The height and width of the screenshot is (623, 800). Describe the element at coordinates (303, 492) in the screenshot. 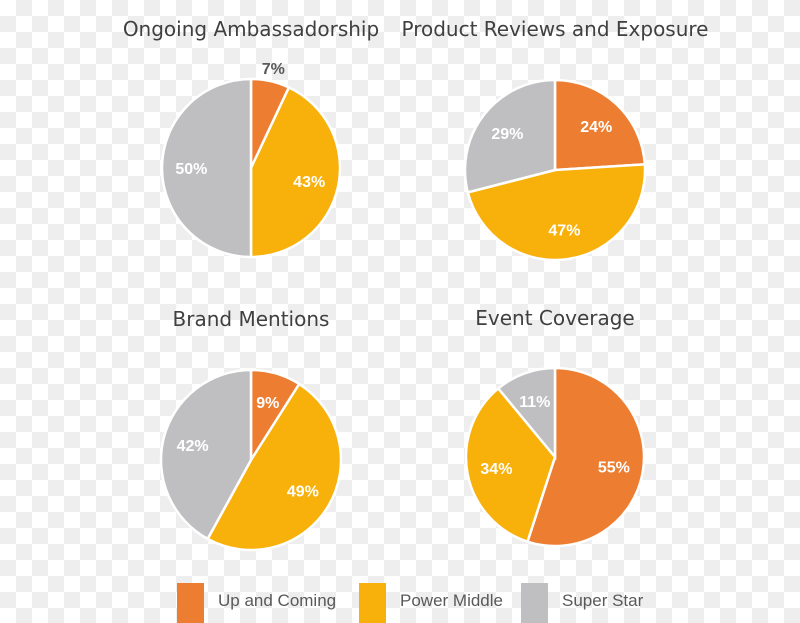

I see `data-label: 49%` at that location.